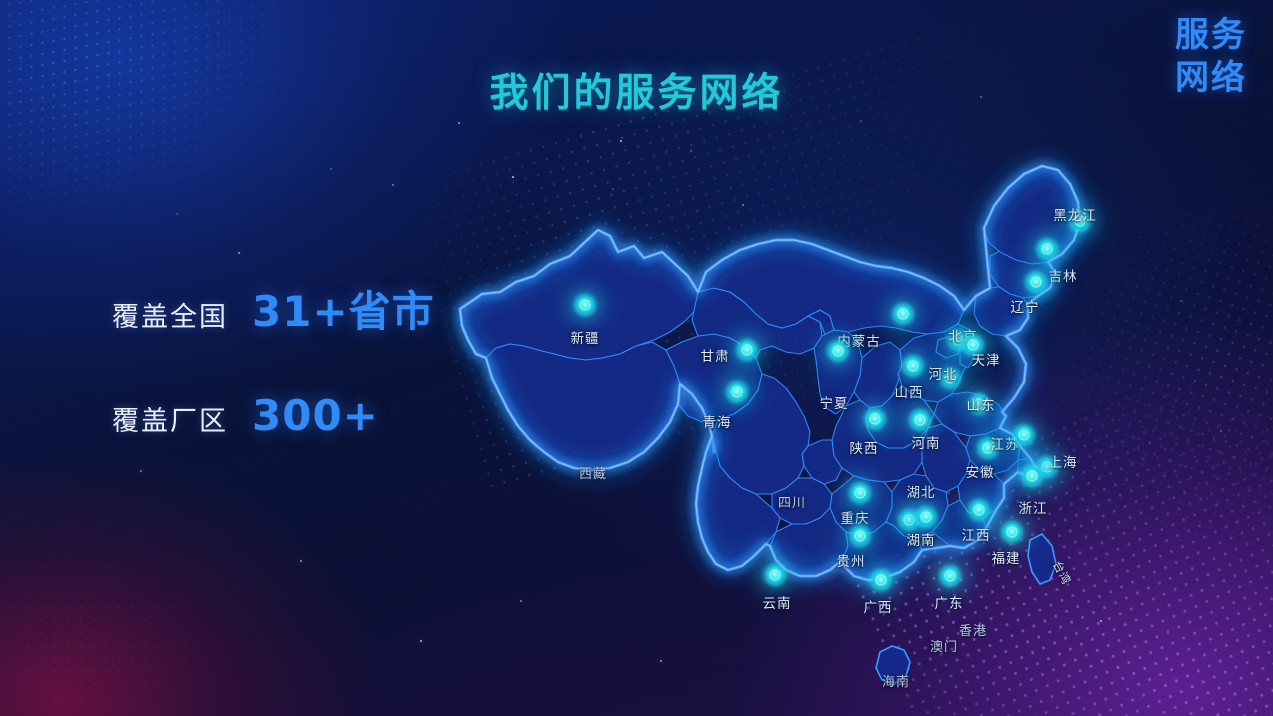  Describe the element at coordinates (1211, 77) in the screenshot. I see `corner-watermark-line2: 网络` at that location.